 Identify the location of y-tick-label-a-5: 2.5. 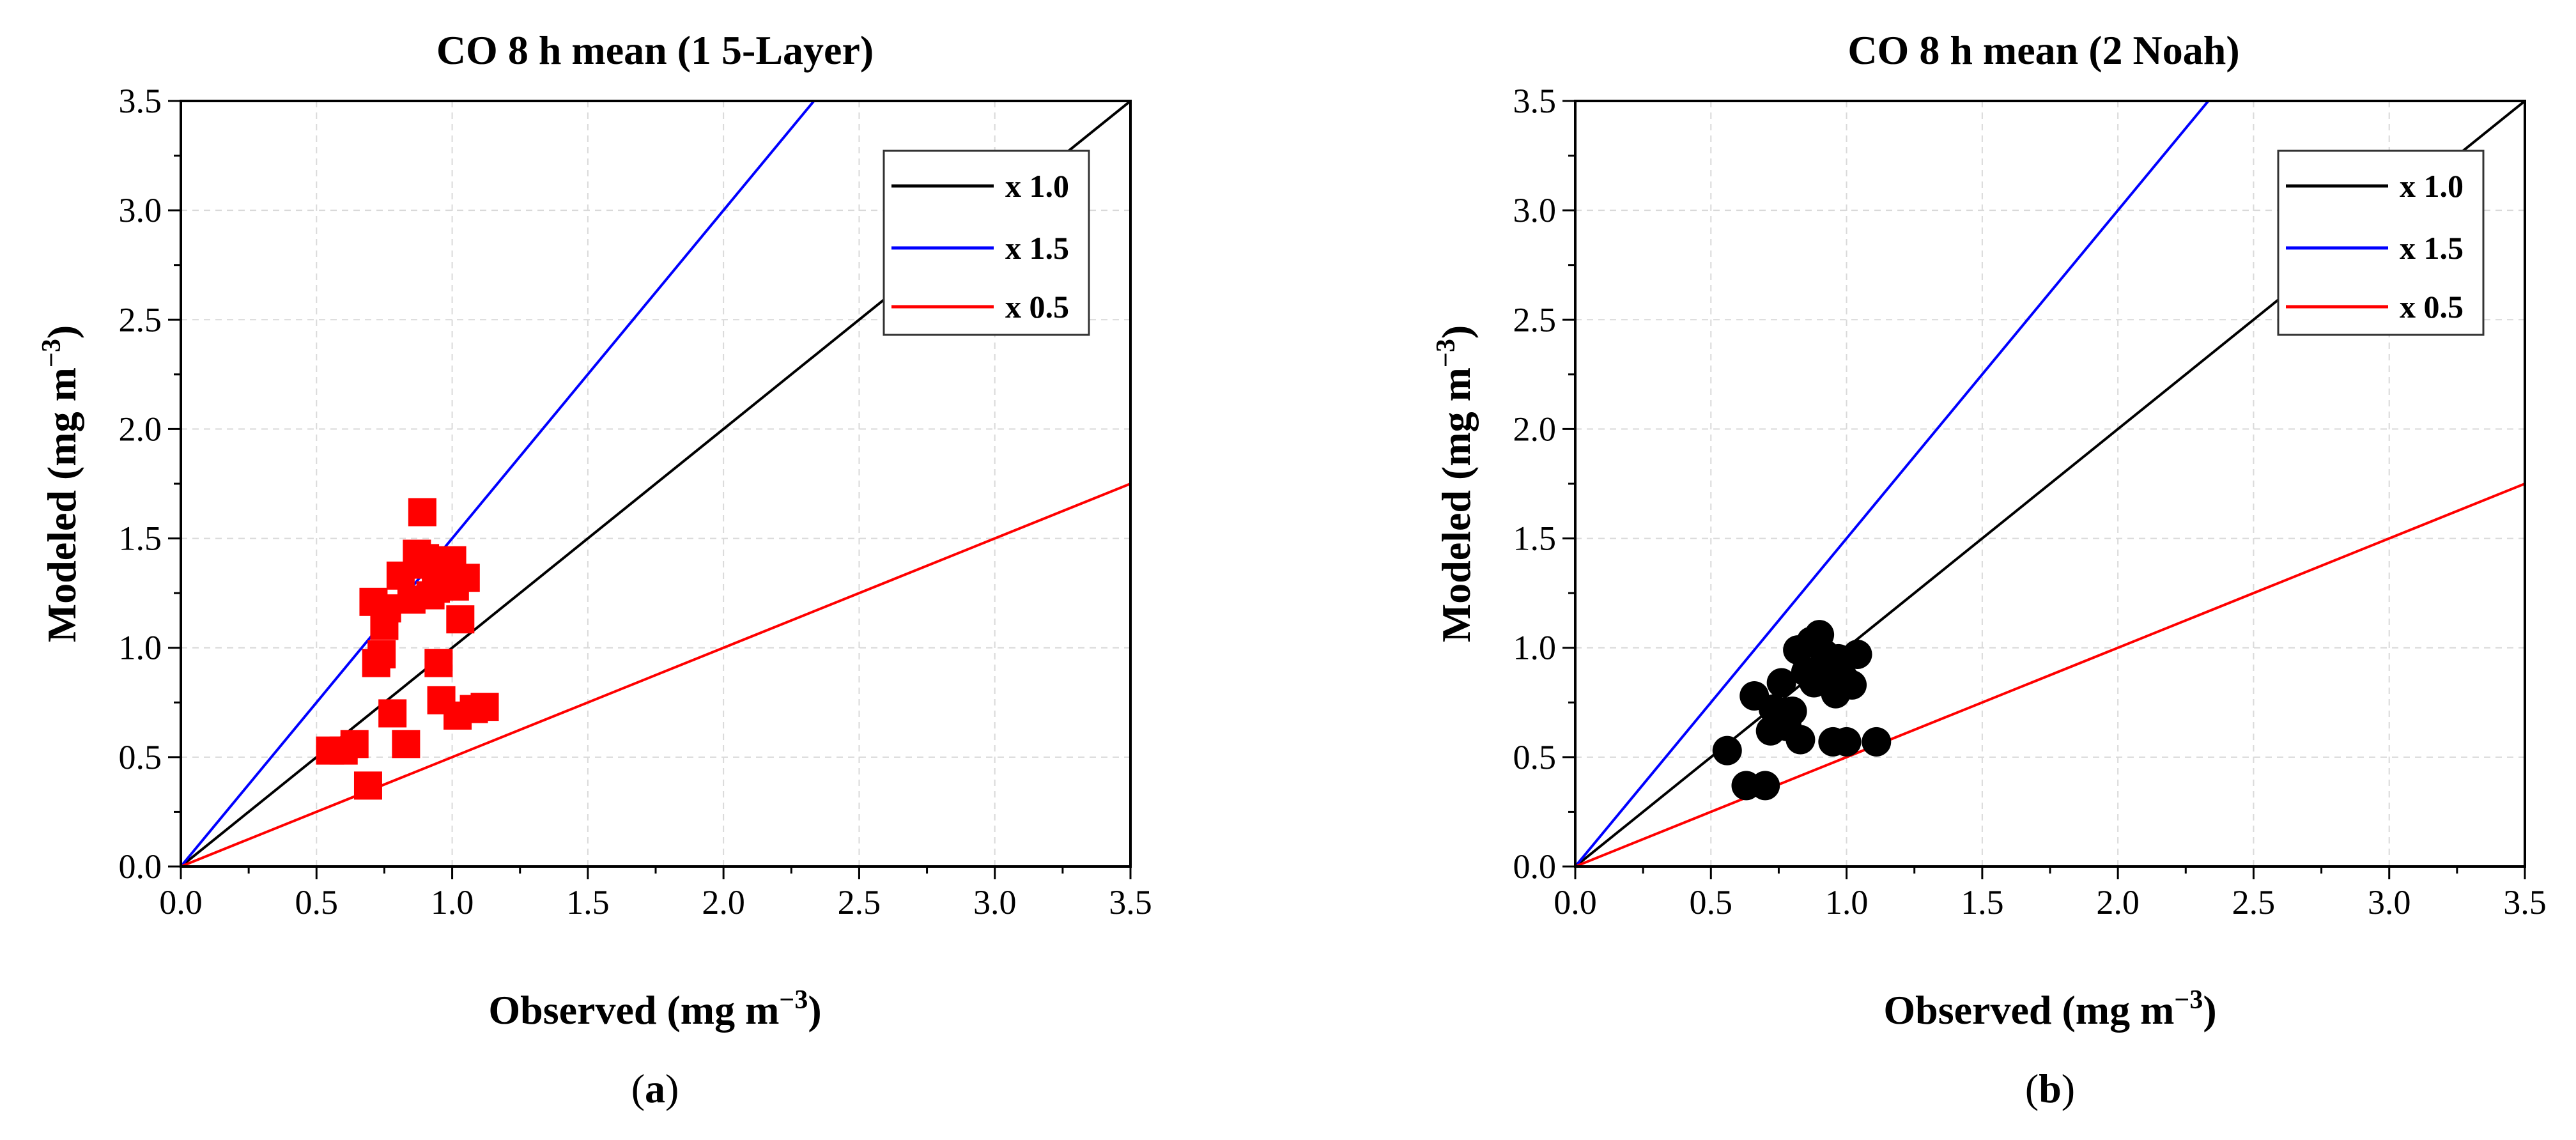
(140, 319).